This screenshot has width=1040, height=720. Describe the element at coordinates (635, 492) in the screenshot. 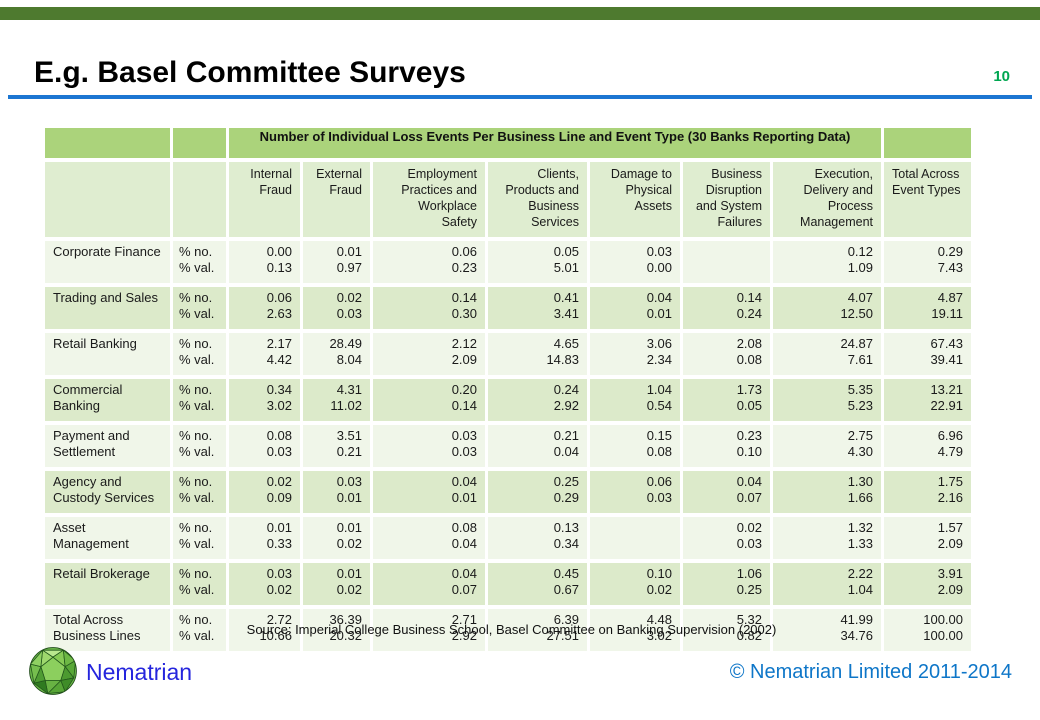

I see `data-cell: 0.06 0.03` at that location.